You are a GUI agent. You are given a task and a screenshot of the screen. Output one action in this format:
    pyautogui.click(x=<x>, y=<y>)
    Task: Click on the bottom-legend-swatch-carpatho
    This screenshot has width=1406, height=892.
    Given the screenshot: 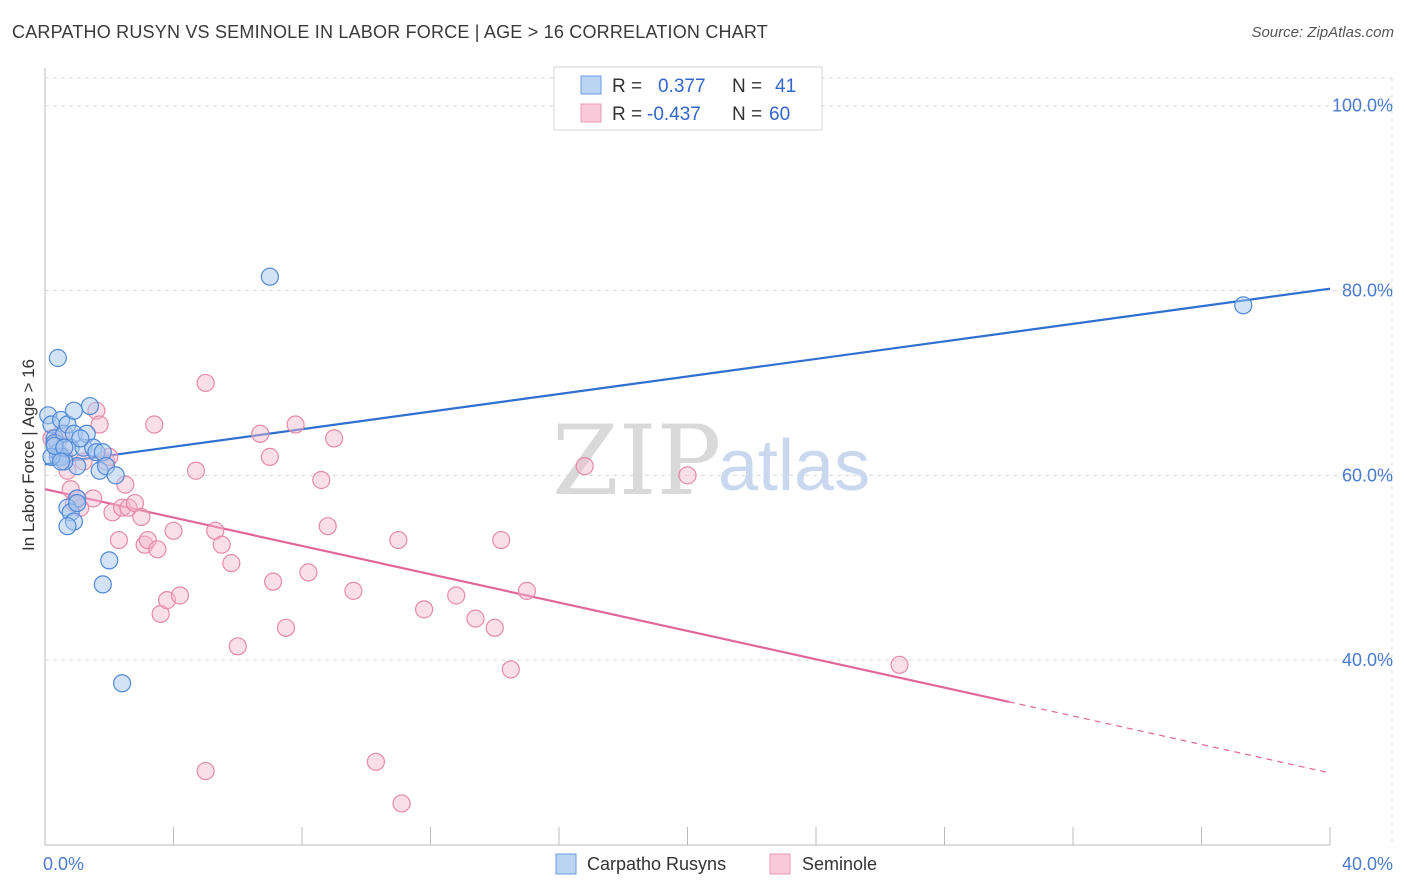 What is the action you would take?
    pyautogui.click(x=566, y=864)
    